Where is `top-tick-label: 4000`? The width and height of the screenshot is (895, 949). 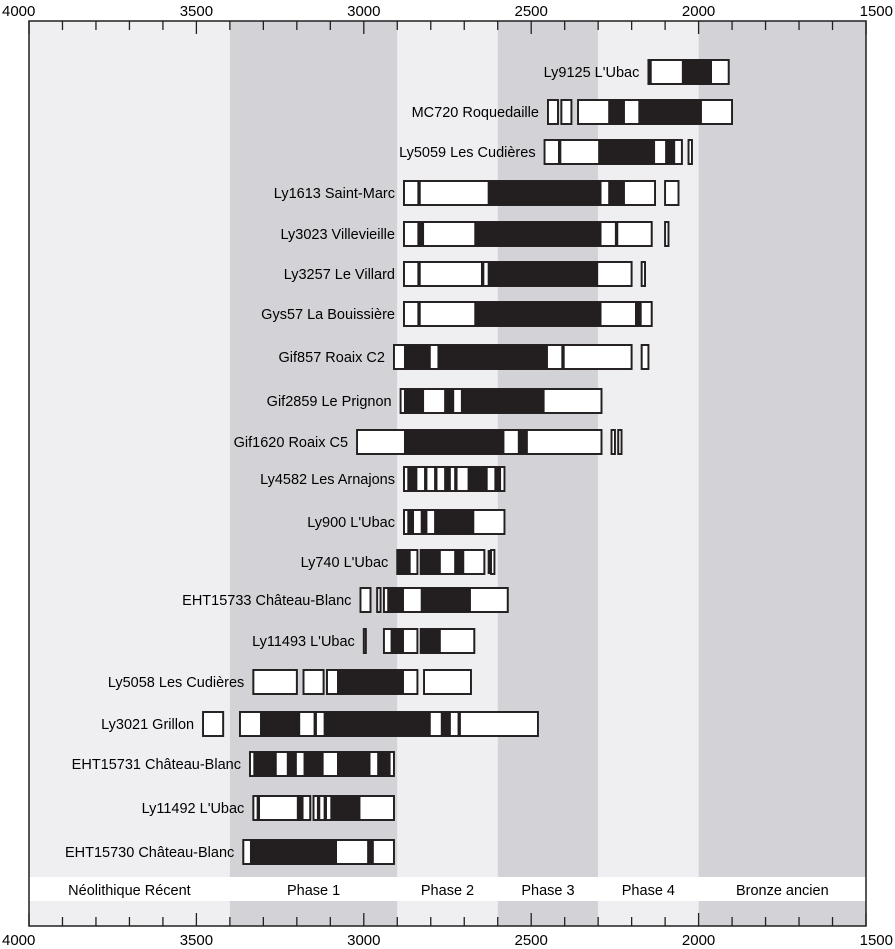
top-tick-label: 4000 is located at coordinates (18, 11).